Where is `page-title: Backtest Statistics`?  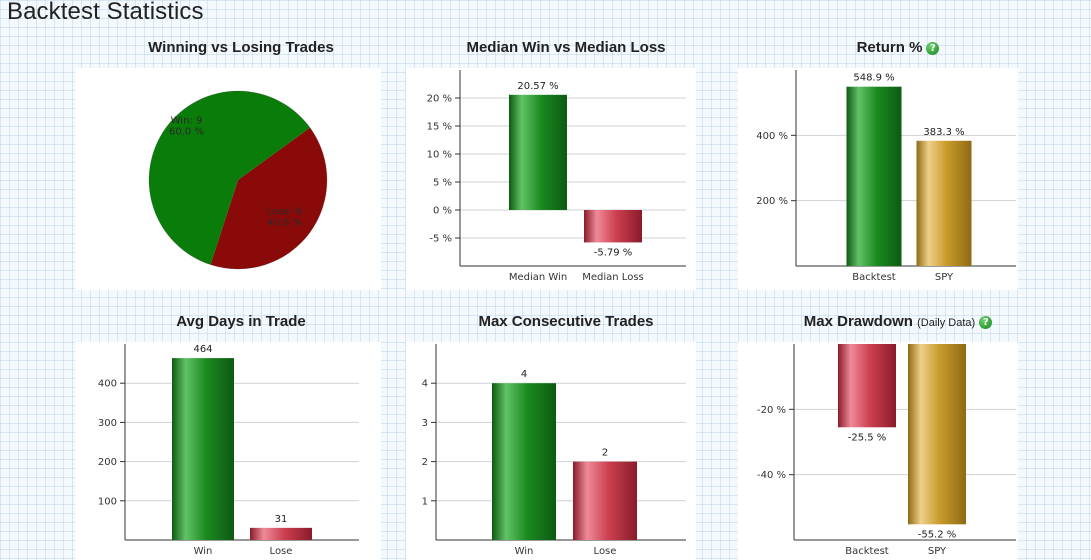 page-title: Backtest Statistics is located at coordinates (105, 12).